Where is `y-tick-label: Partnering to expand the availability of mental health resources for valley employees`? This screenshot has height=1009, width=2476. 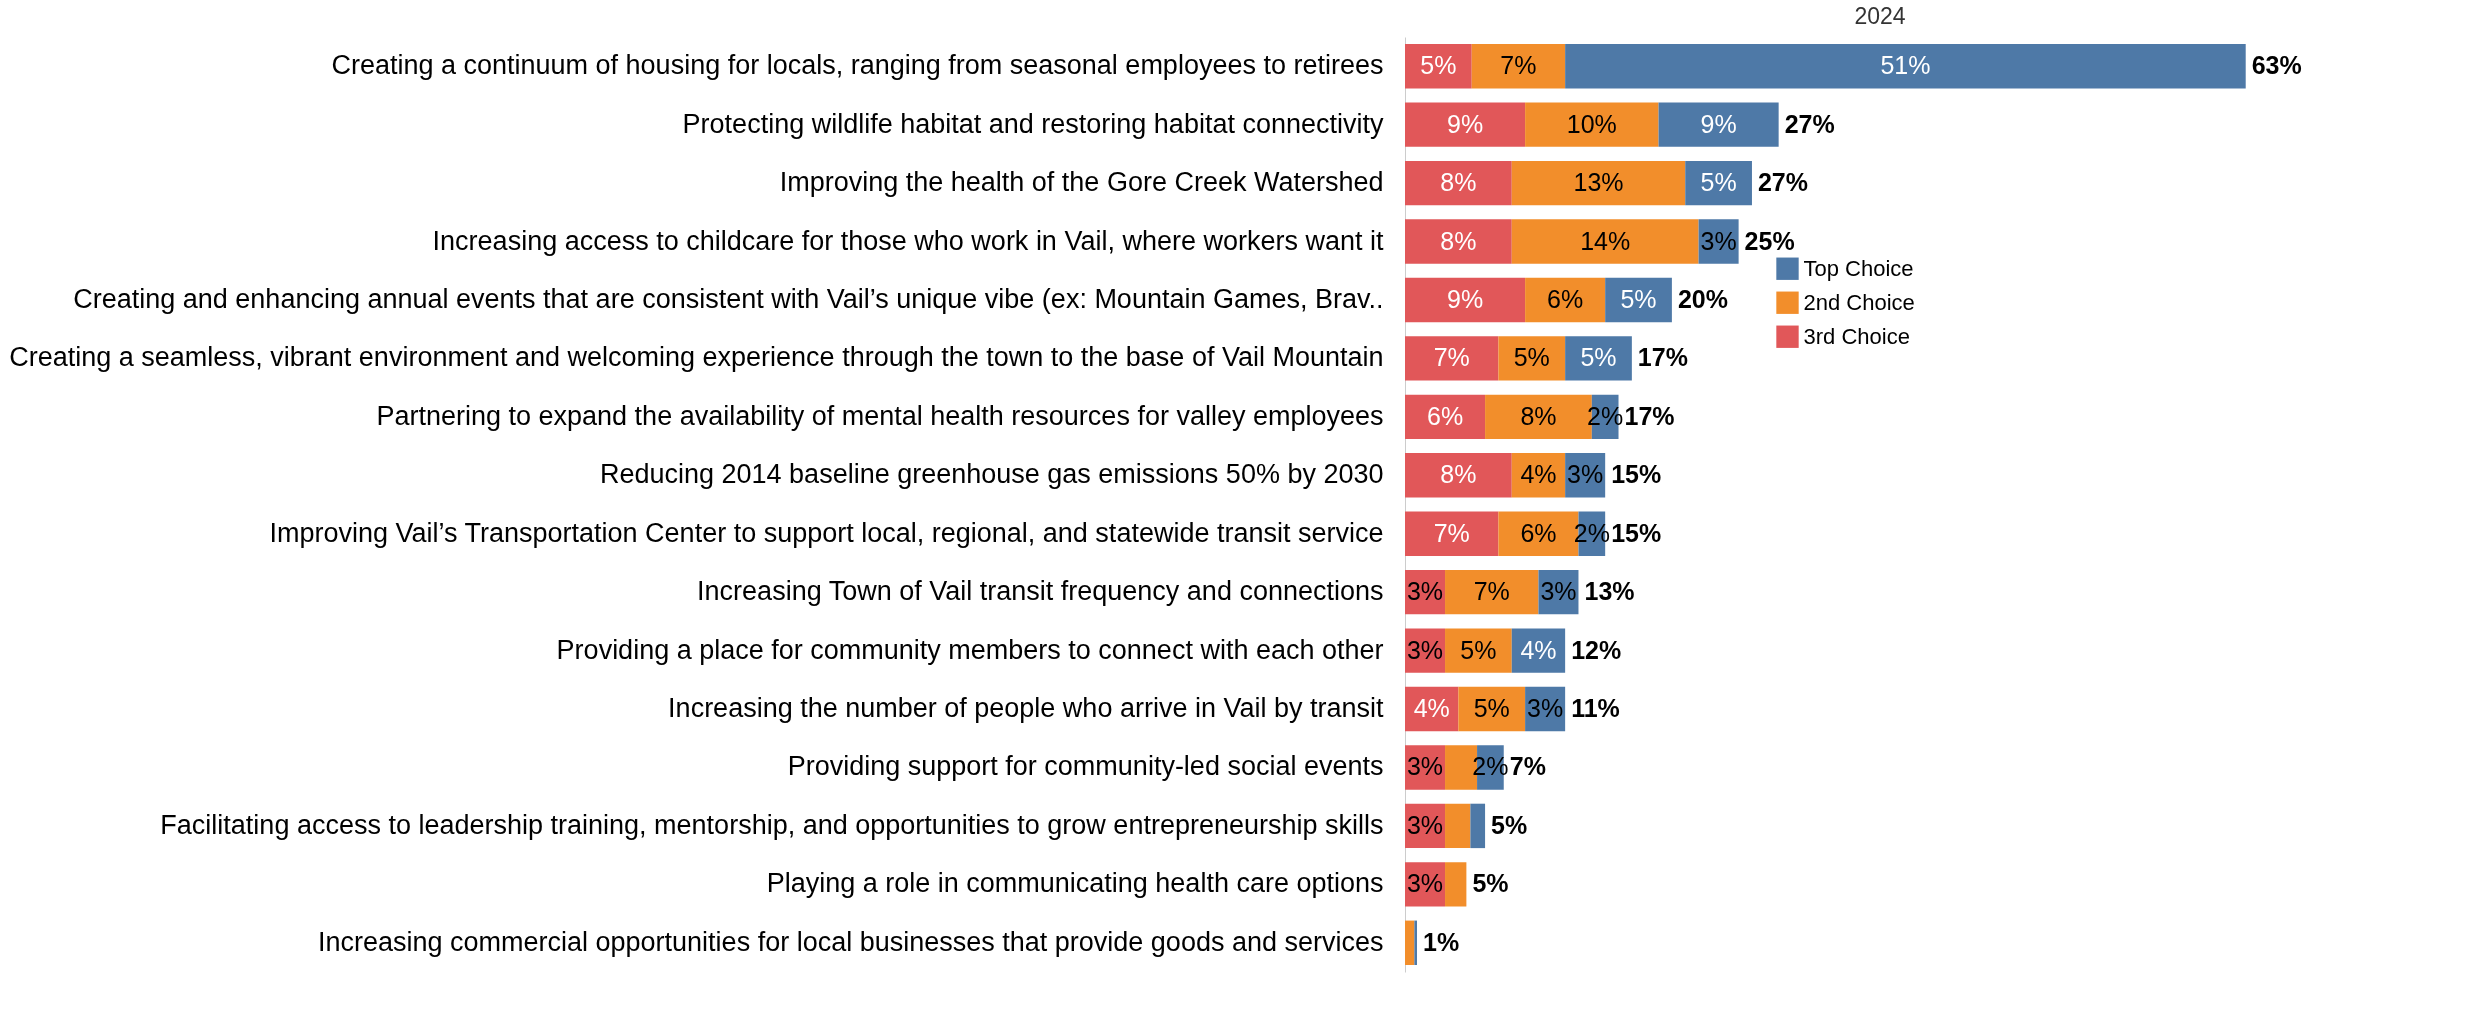 y-tick-label: Partnering to expand the availability of mental health resources for valley employees is located at coordinates (880, 415).